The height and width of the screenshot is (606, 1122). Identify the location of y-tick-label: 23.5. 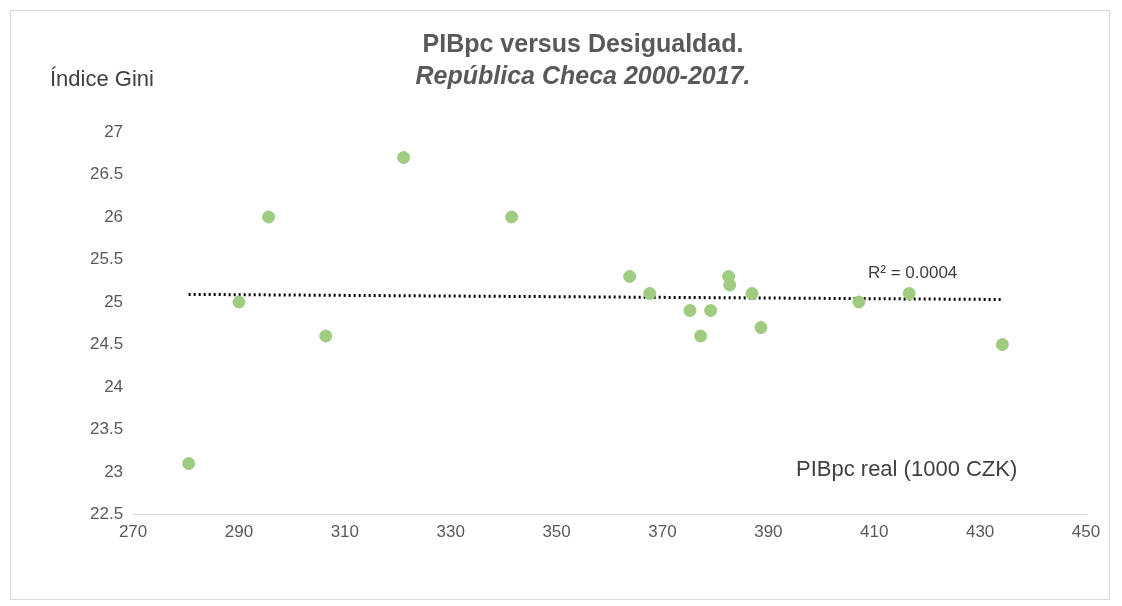
(106, 429).